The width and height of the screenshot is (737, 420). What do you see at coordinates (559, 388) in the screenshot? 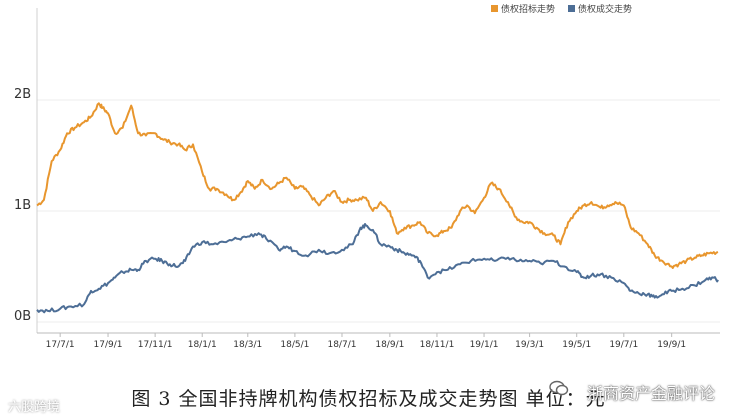
I see `wechat-icon` at bounding box center [559, 388].